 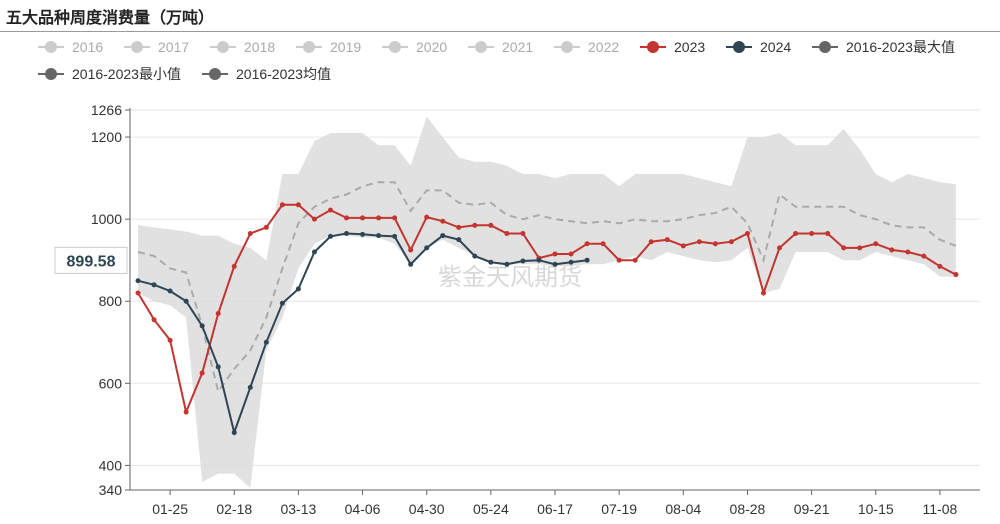 What do you see at coordinates (414, 47) in the screenshot?
I see `legend-item: 2020` at bounding box center [414, 47].